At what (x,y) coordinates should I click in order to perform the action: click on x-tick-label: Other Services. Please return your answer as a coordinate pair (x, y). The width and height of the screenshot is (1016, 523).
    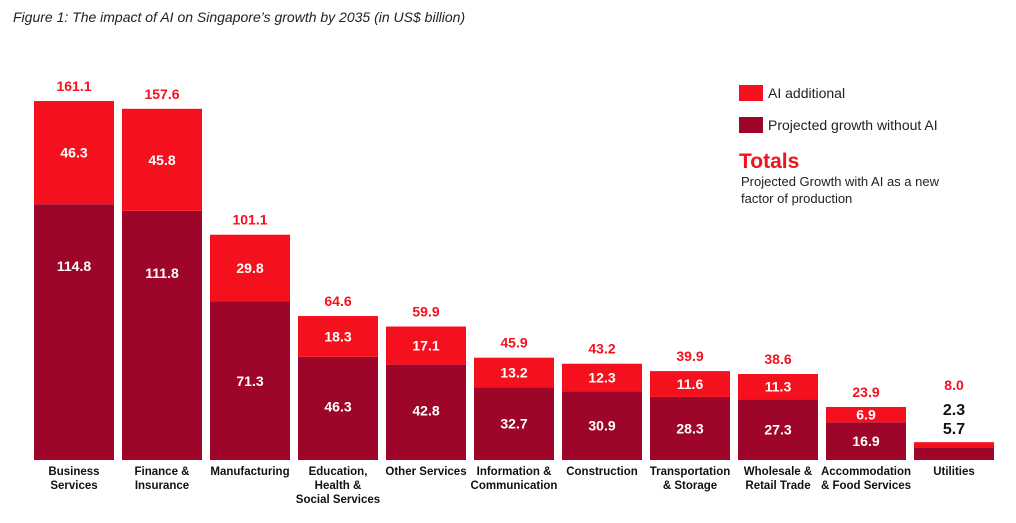
    Looking at the image, I should click on (425, 472).